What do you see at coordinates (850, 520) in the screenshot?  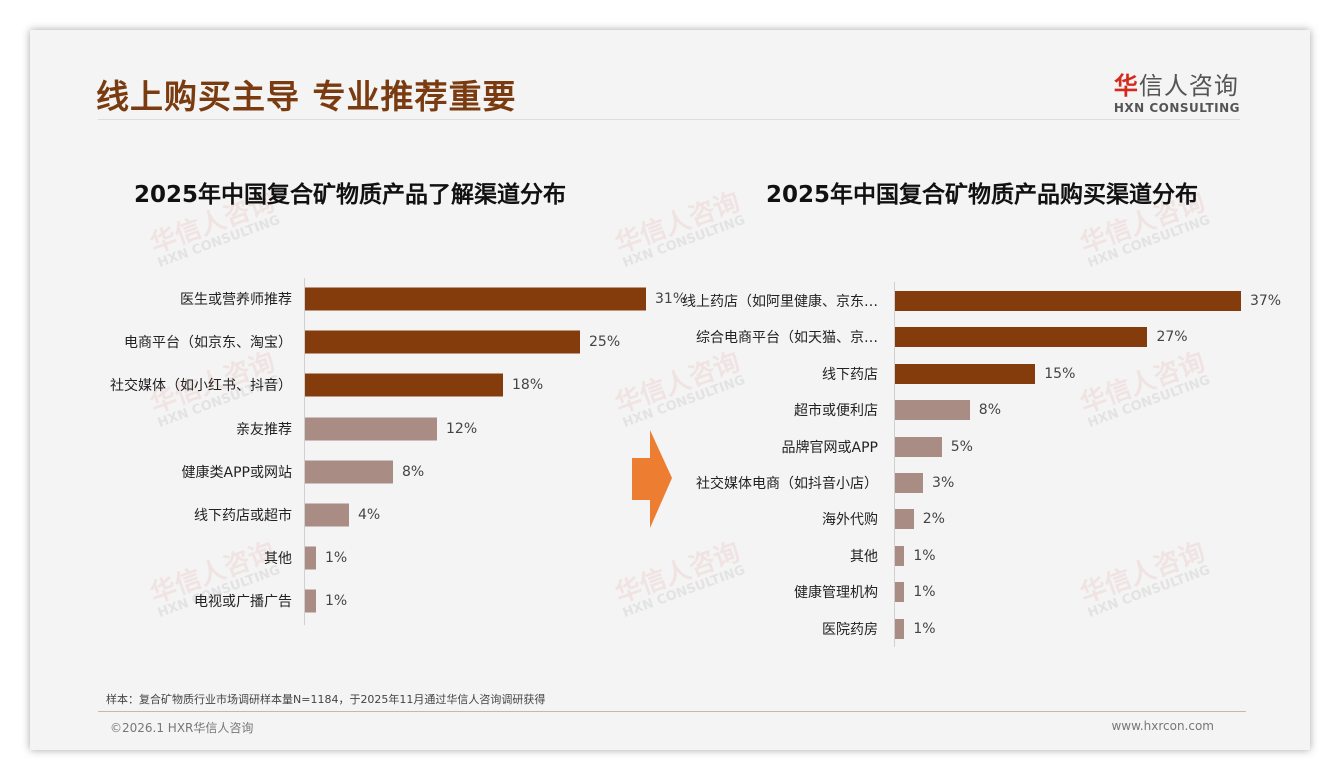 I see `category-label: 海外代购` at bounding box center [850, 520].